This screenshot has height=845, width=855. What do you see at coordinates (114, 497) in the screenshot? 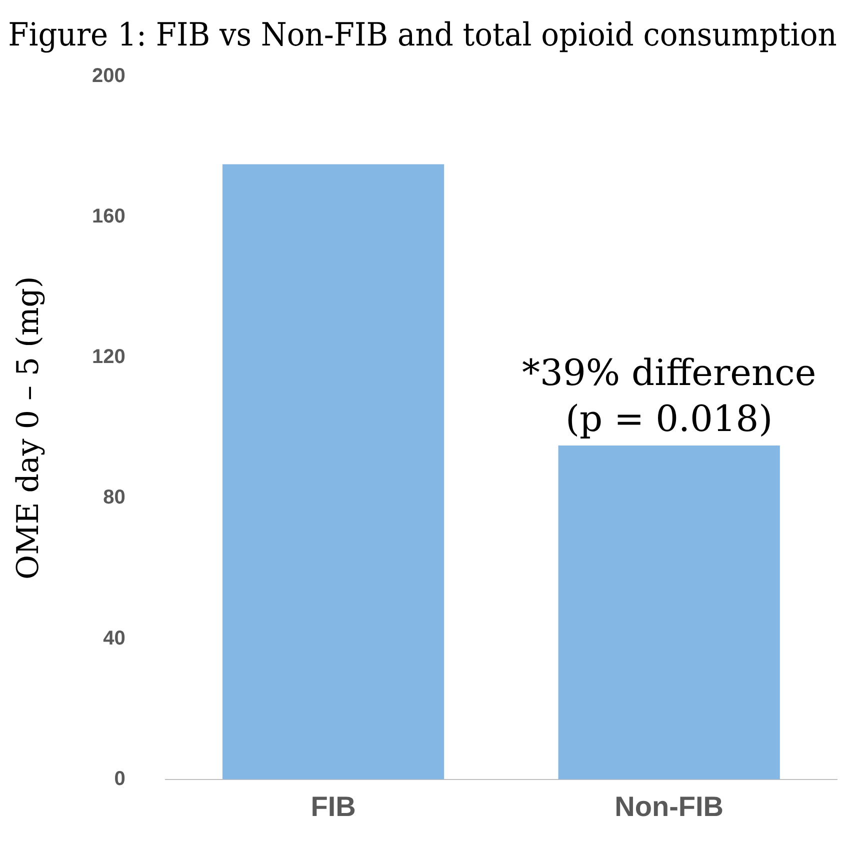
I see `y-tick-label: 80` at bounding box center [114, 497].